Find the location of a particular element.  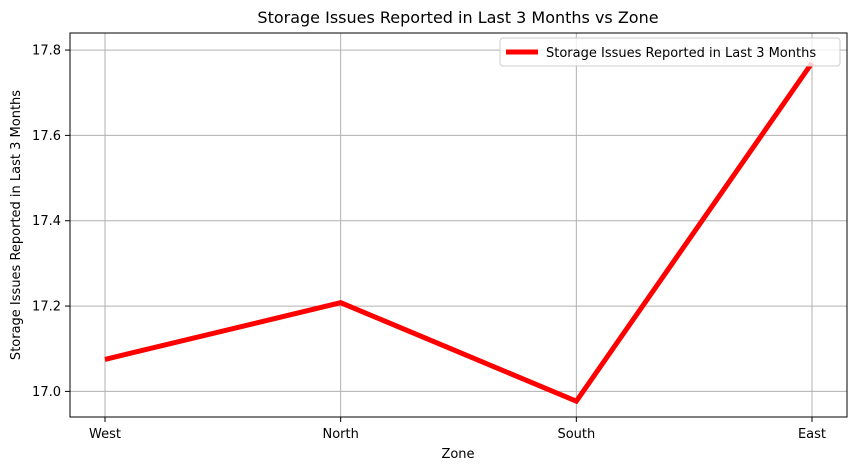

legend: Storage Issues Reported in Last 3 Months is located at coordinates (670, 52).